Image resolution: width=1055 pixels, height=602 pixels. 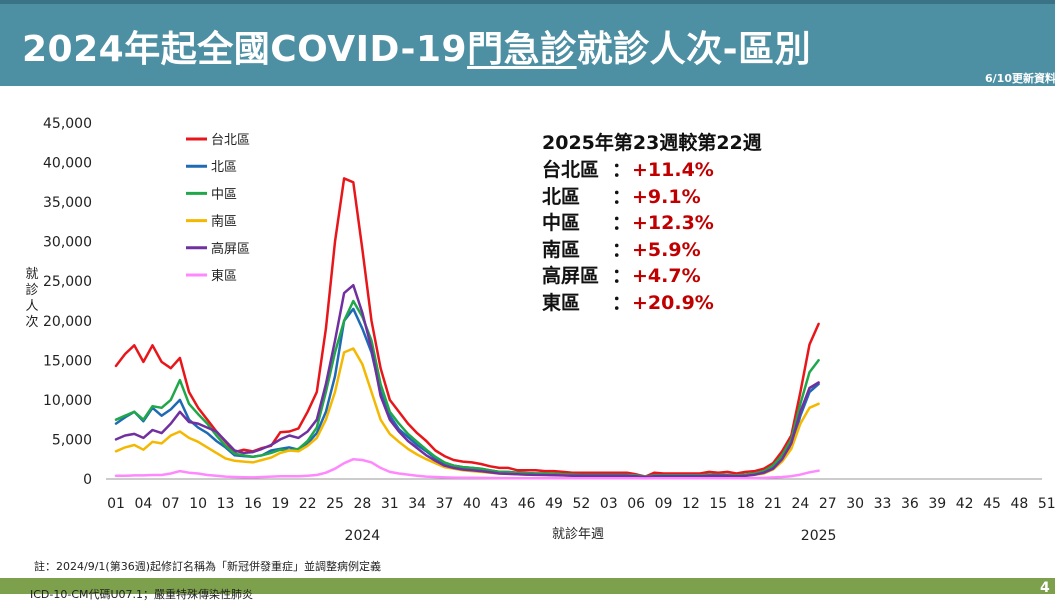 I want to click on x-tick-label: 34, so click(x=417, y=504).